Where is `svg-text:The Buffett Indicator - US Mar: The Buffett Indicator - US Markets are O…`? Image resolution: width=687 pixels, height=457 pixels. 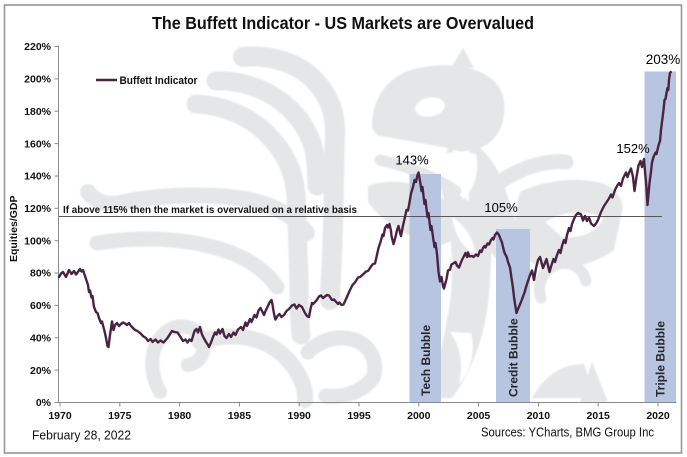 svg-text:The Buffett Indicator - US Mar: The Buffett Indicator - US Markets are O… is located at coordinates (343, 23).